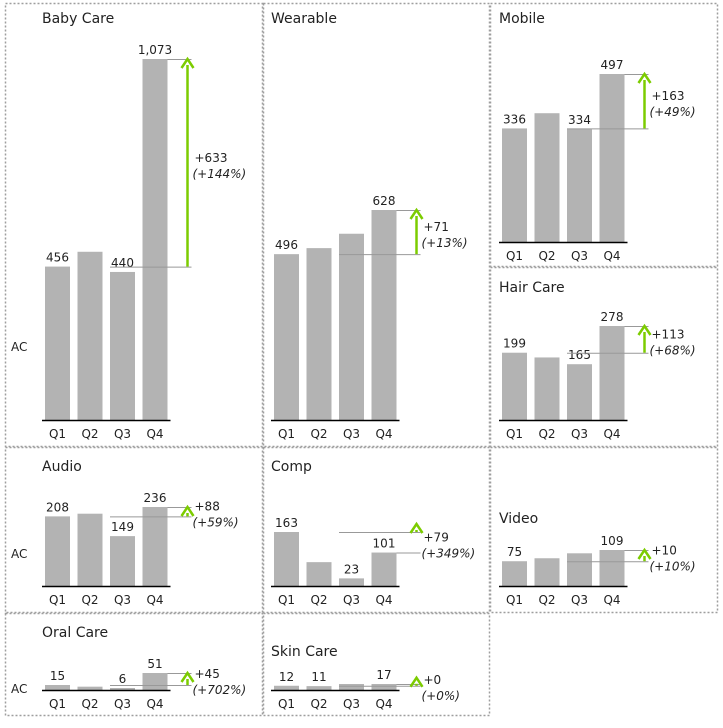 The image size is (723, 728). I want to click on data-label: 15, so click(57, 676).